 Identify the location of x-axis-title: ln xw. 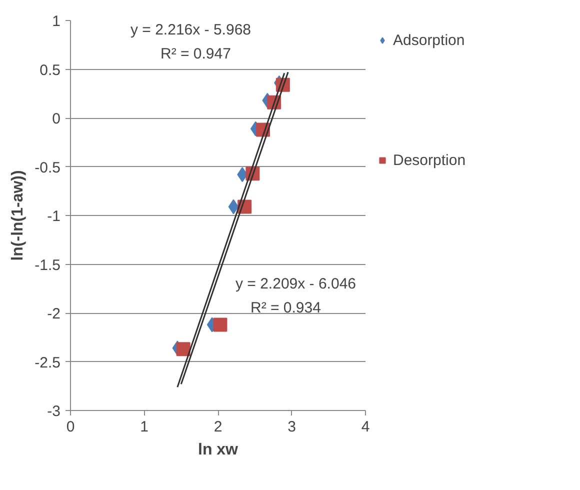
(218, 450).